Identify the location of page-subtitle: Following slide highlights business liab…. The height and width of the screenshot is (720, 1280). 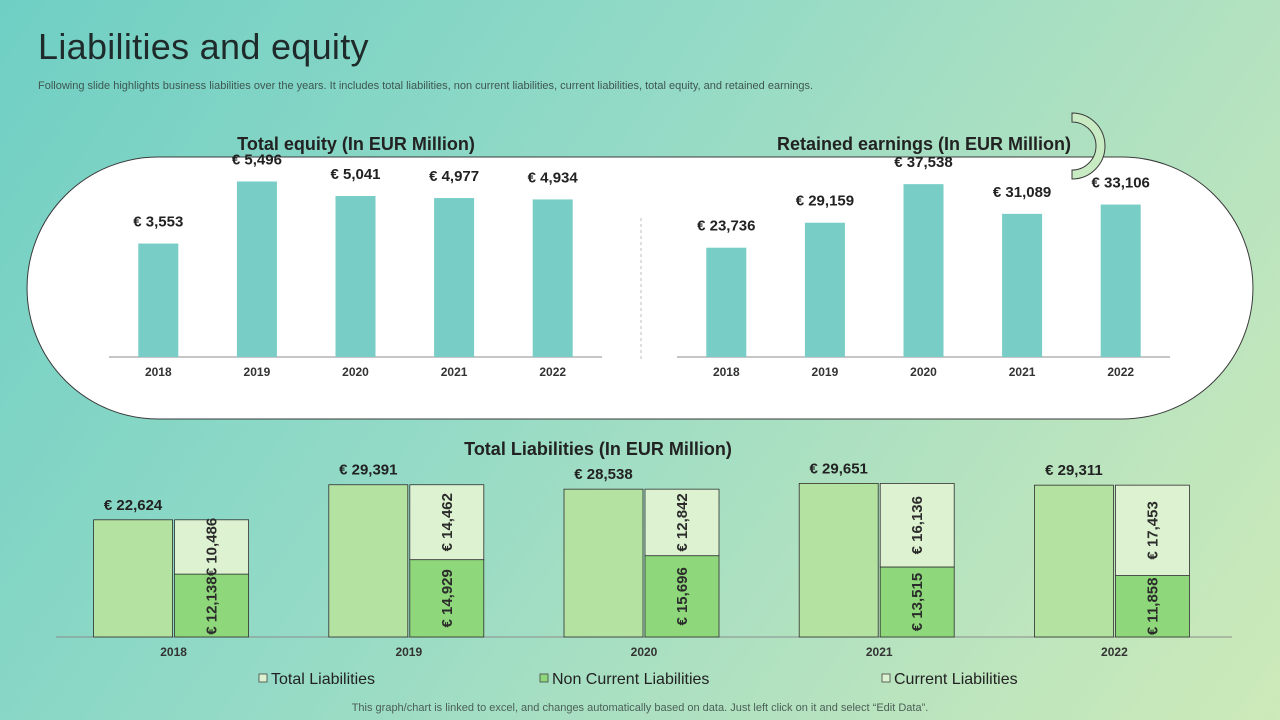
(426, 86).